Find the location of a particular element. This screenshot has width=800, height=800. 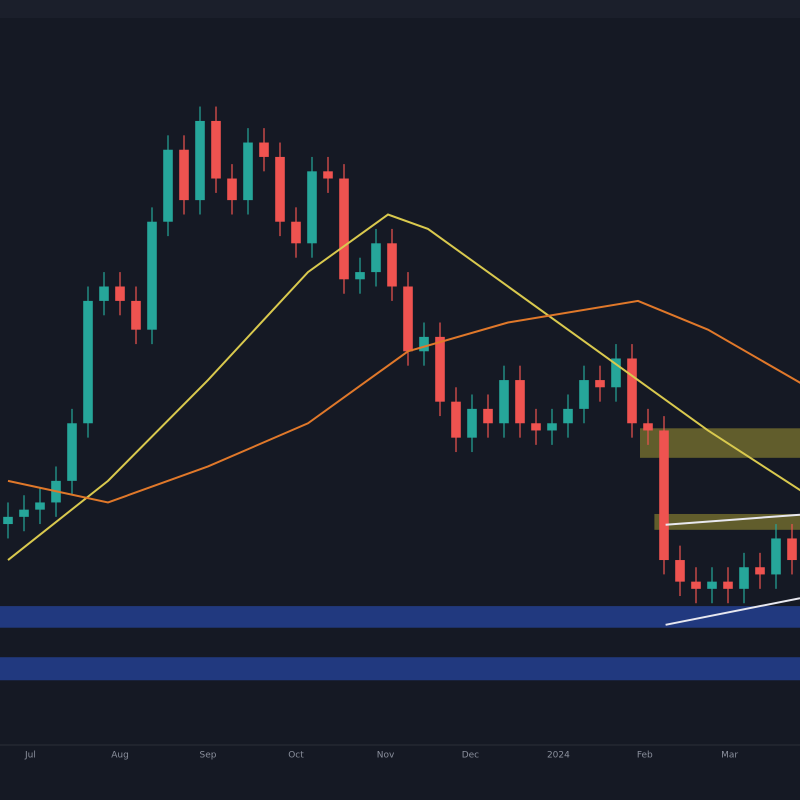

x-tick-label: Oct is located at coordinates (296, 756).